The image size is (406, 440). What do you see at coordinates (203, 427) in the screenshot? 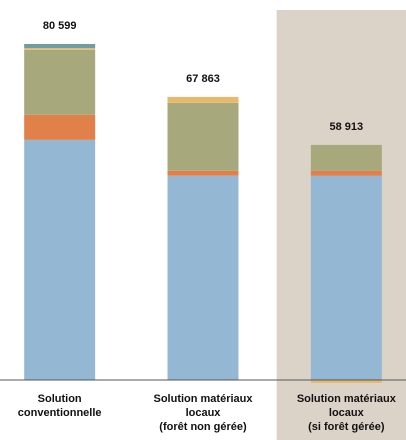
I see `x-tick-label: (forêt non gérée)` at bounding box center [203, 427].